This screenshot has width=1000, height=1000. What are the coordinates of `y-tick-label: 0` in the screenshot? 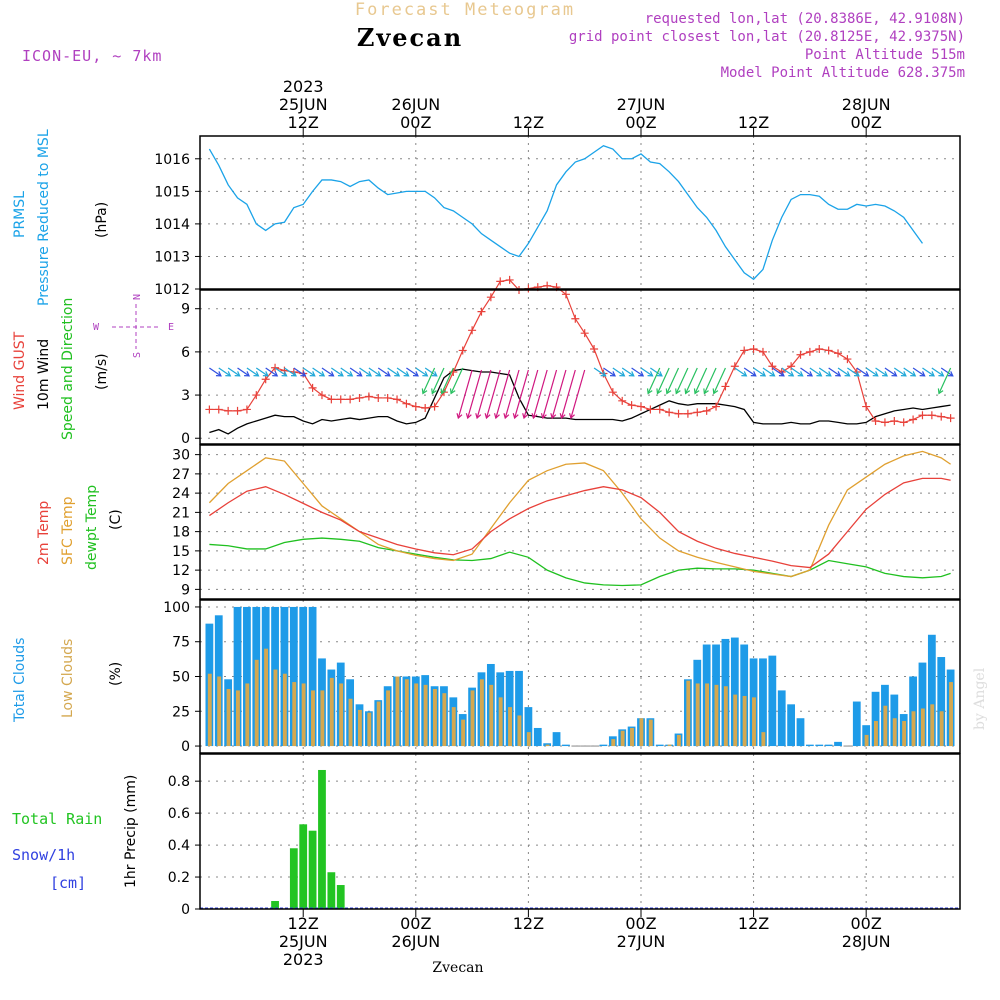 It's located at (185, 439).